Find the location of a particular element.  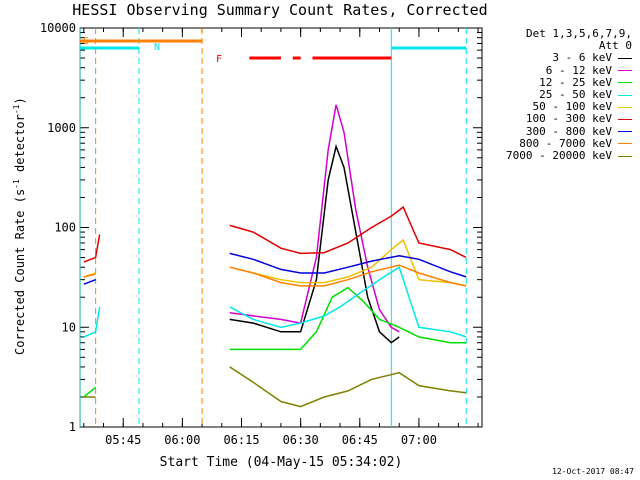

x-tick-label: 06:15 is located at coordinates (241, 440).